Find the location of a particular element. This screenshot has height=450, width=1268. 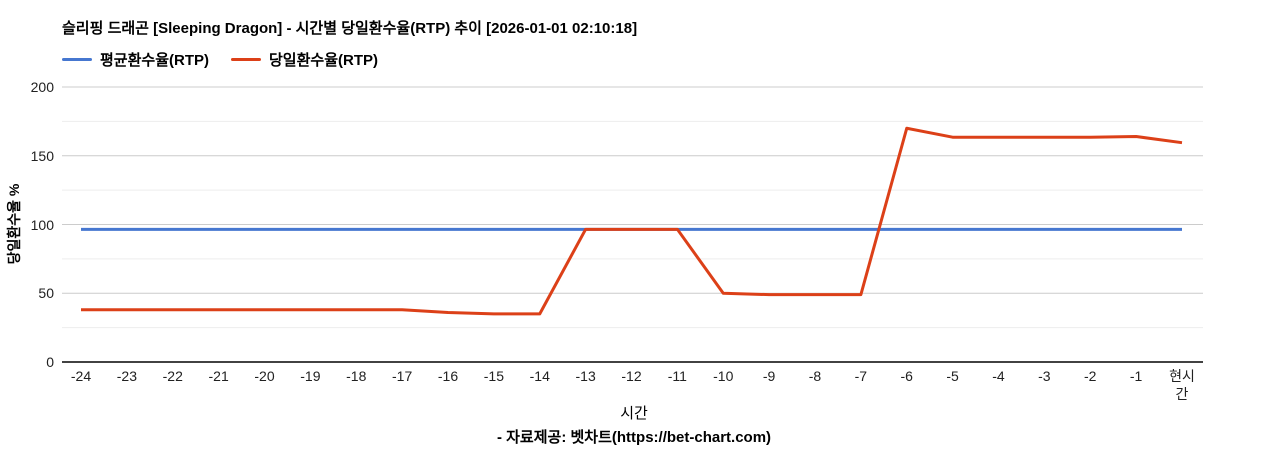

daily-rtp-line-swatch-icon is located at coordinates (246, 59).